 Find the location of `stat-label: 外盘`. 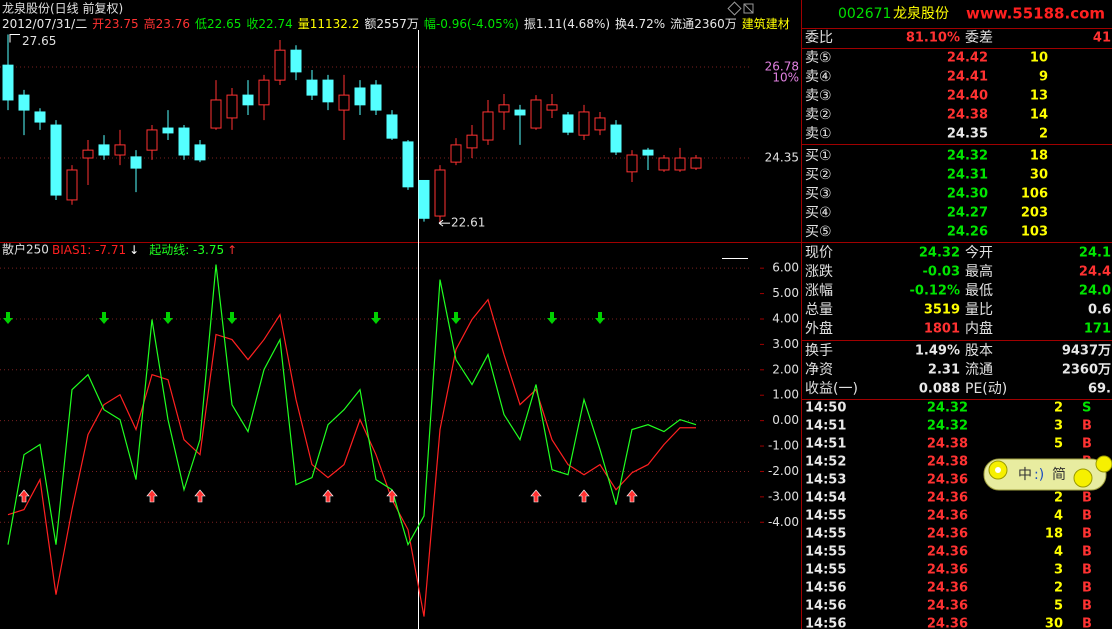

stat-label: 外盘 is located at coordinates (819, 328).